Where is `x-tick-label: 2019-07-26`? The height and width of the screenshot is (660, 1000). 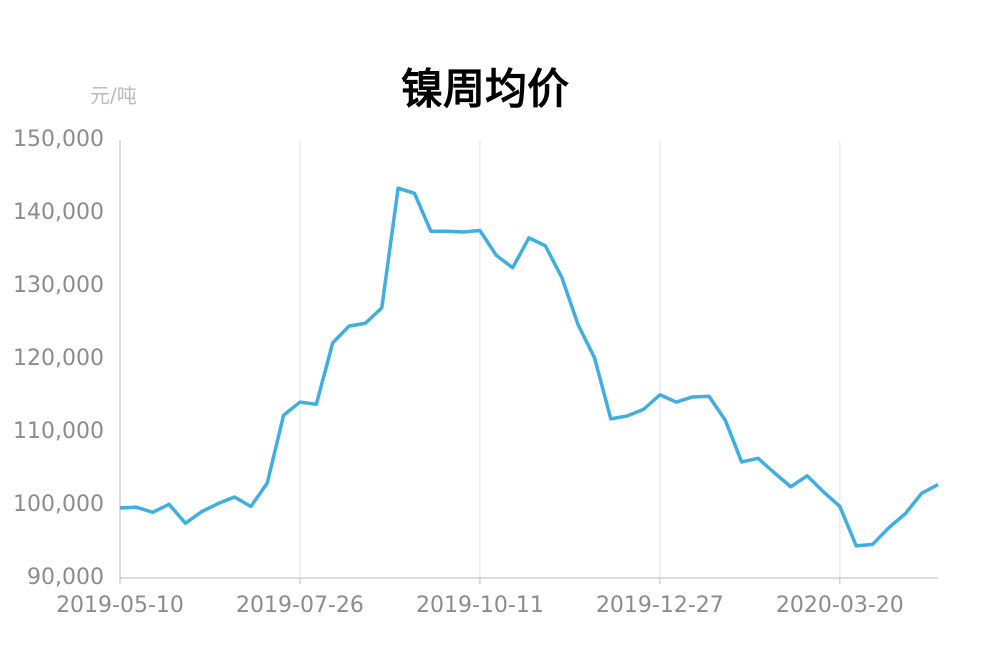
x-tick-label: 2019-07-26 is located at coordinates (300, 605).